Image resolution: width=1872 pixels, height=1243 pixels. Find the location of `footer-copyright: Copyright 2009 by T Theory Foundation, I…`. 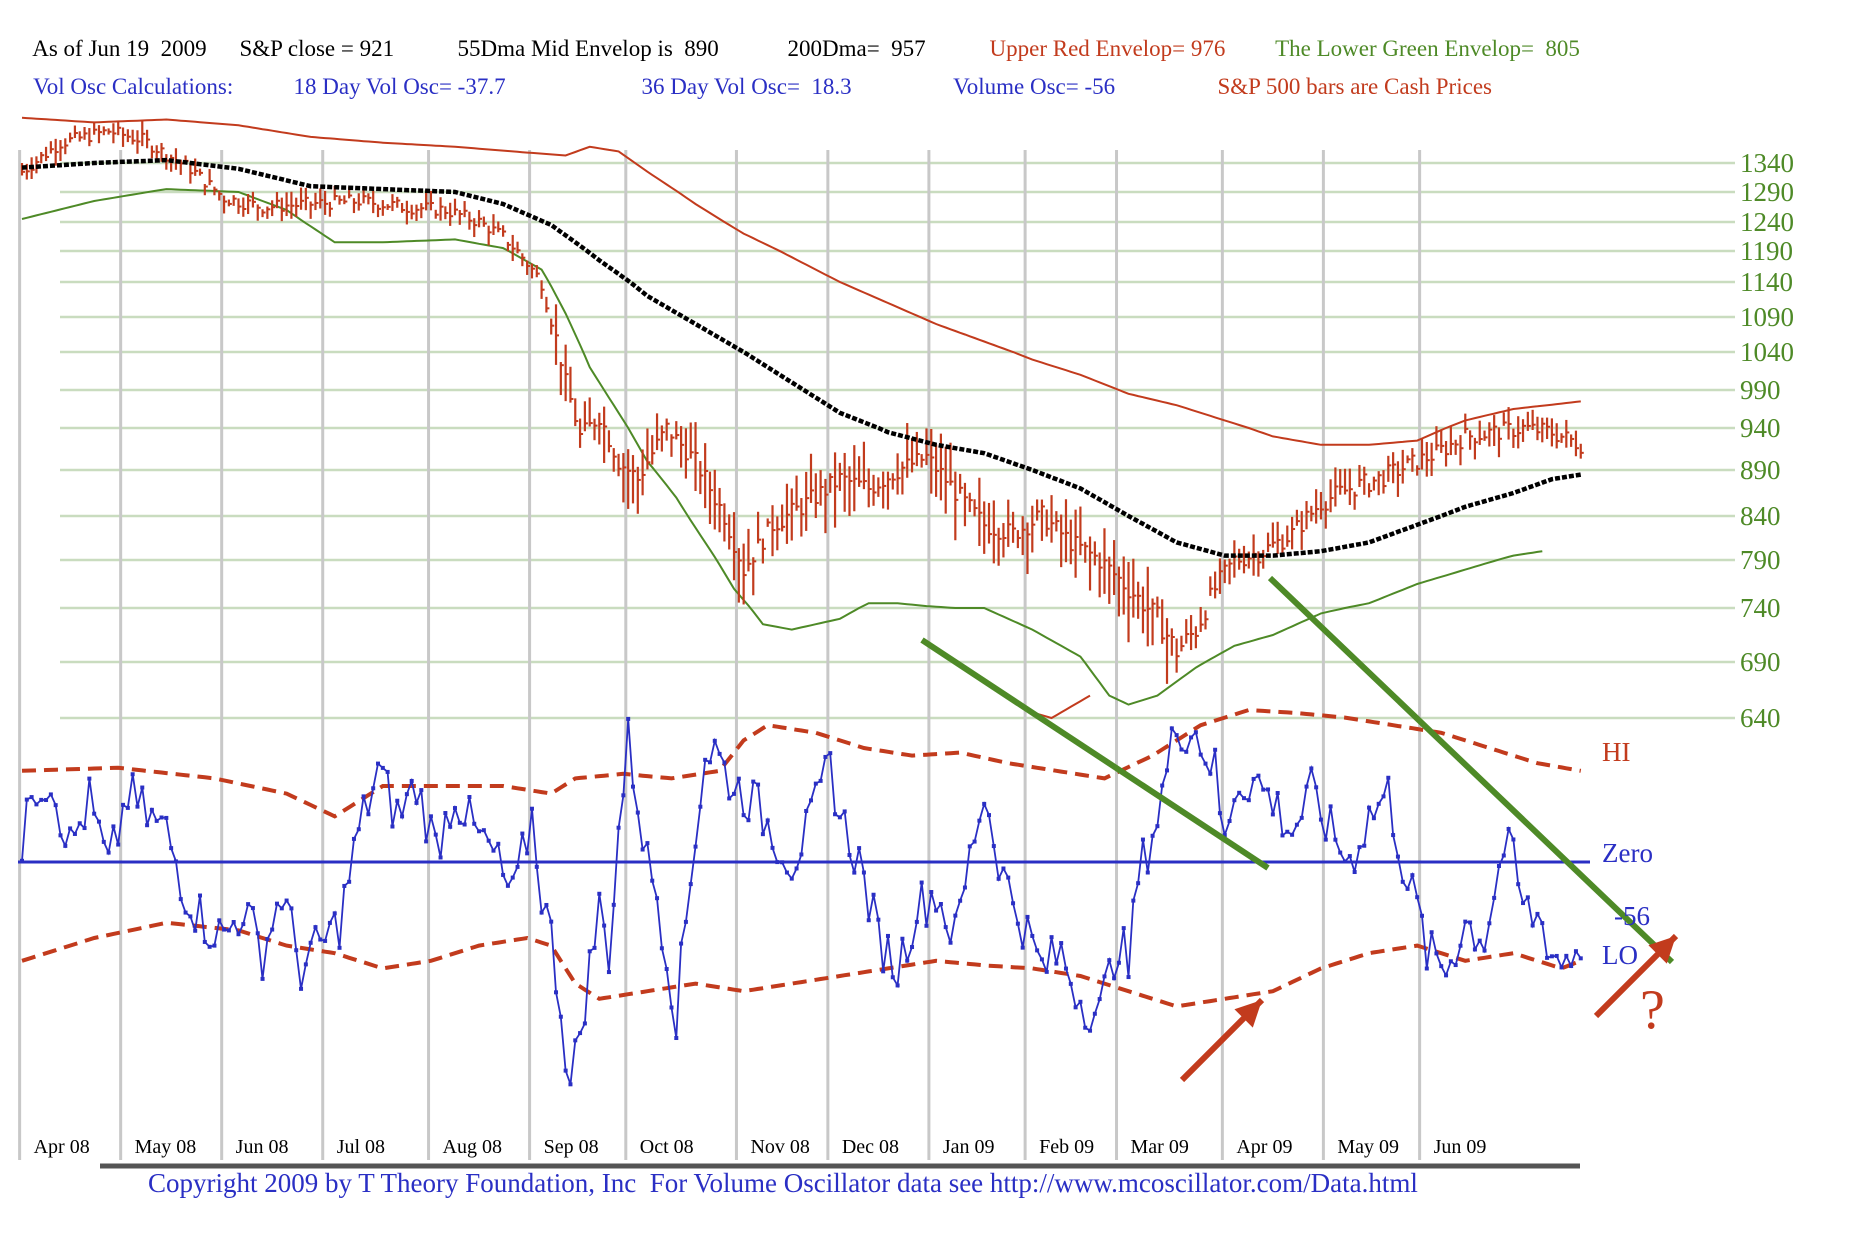

footer-copyright: Copyright 2009 by T Theory Foundation, I… is located at coordinates (783, 1183).